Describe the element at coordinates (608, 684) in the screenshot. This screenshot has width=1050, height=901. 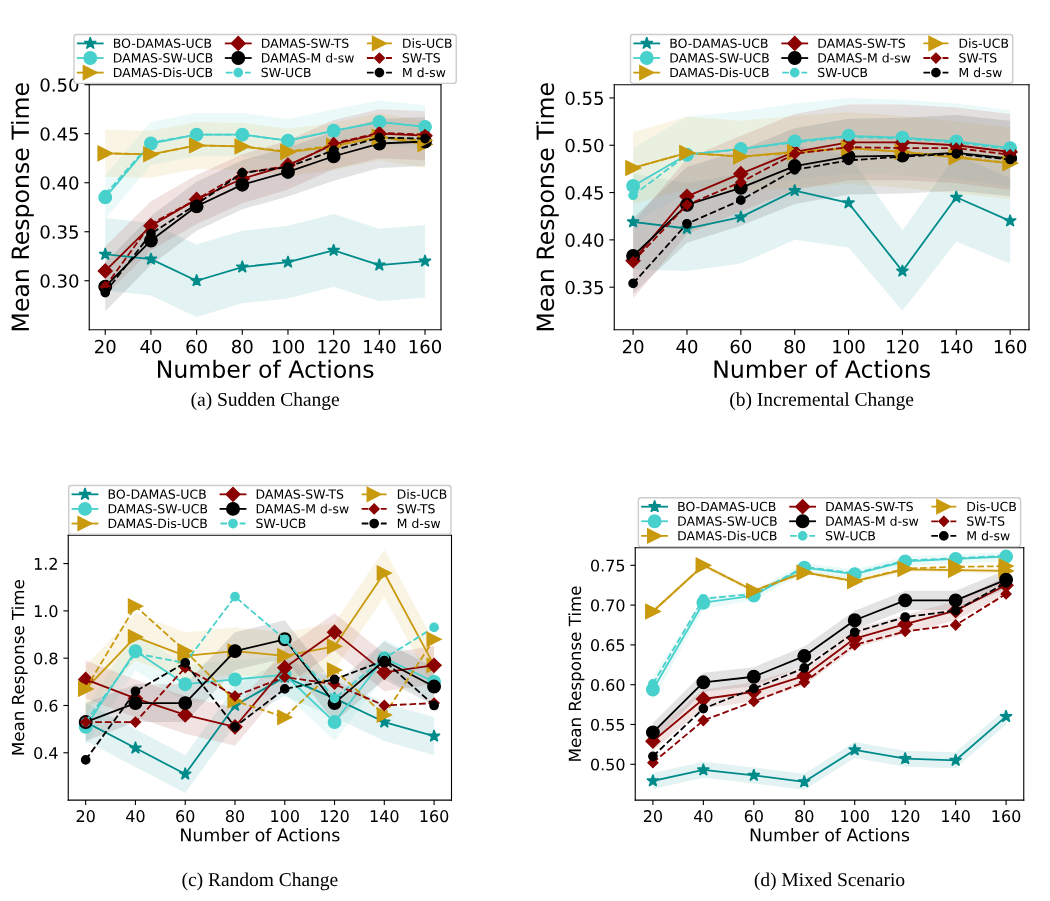
I see `y-tick-label: 0.60` at that location.